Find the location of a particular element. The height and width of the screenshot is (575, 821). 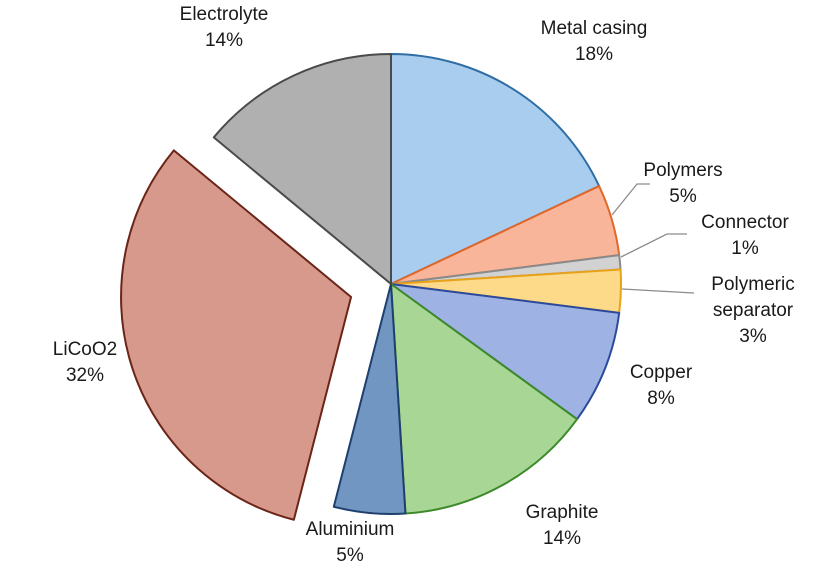

slice-name-copper: Copper is located at coordinates (661, 372).